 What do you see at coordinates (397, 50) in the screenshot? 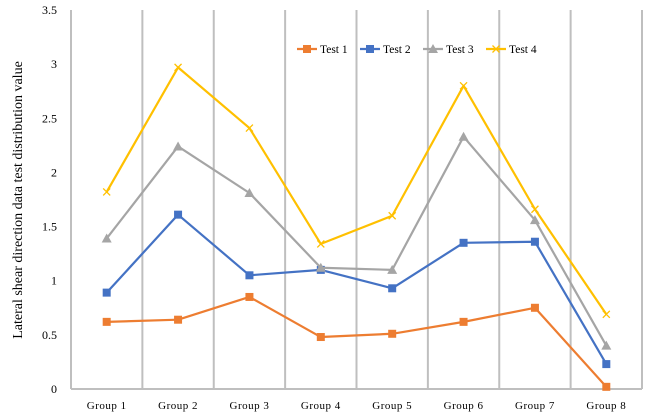
I see `legend-label: Test 2` at bounding box center [397, 50].